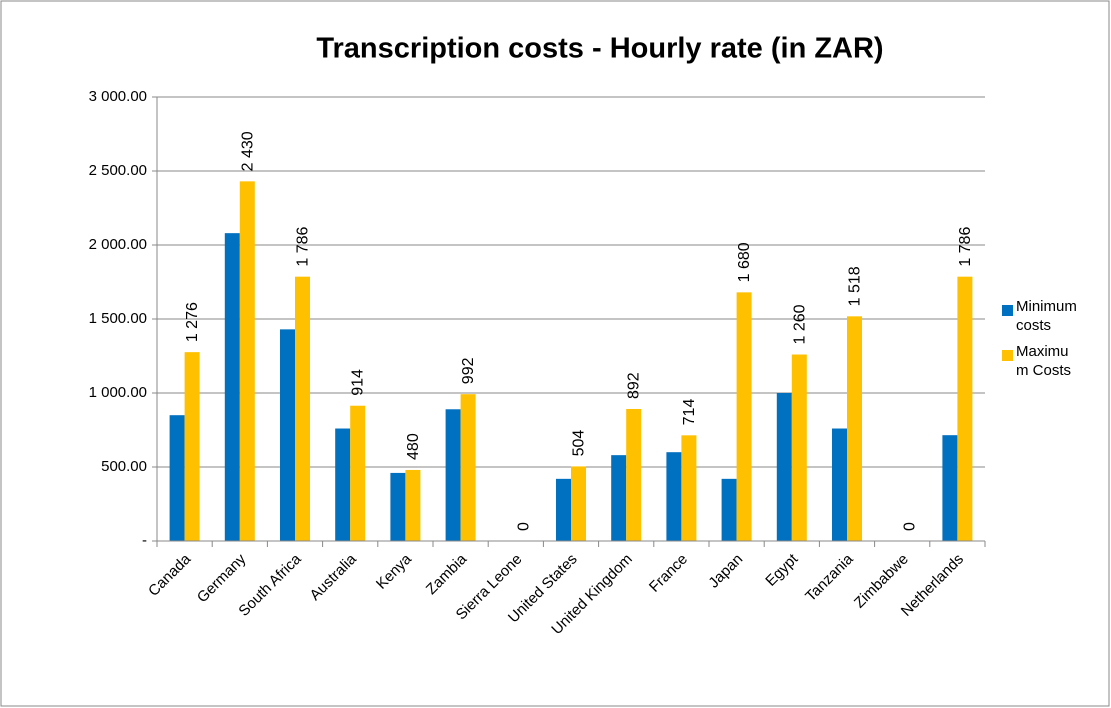 The width and height of the screenshot is (1111, 708). What do you see at coordinates (118, 244) in the screenshot?
I see `y-tick-label: 2 000.00` at bounding box center [118, 244].